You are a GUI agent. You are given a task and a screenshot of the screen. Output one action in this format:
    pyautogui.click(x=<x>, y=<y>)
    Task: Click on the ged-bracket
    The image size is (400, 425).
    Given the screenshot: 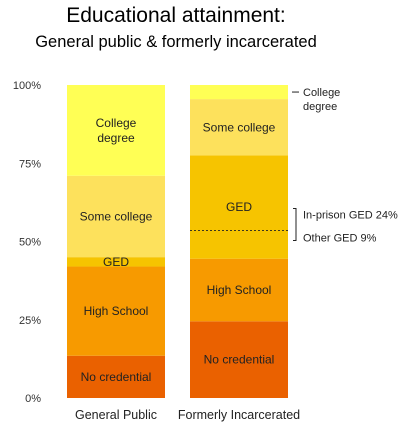 What is the action you would take?
    pyautogui.click(x=295, y=225)
    